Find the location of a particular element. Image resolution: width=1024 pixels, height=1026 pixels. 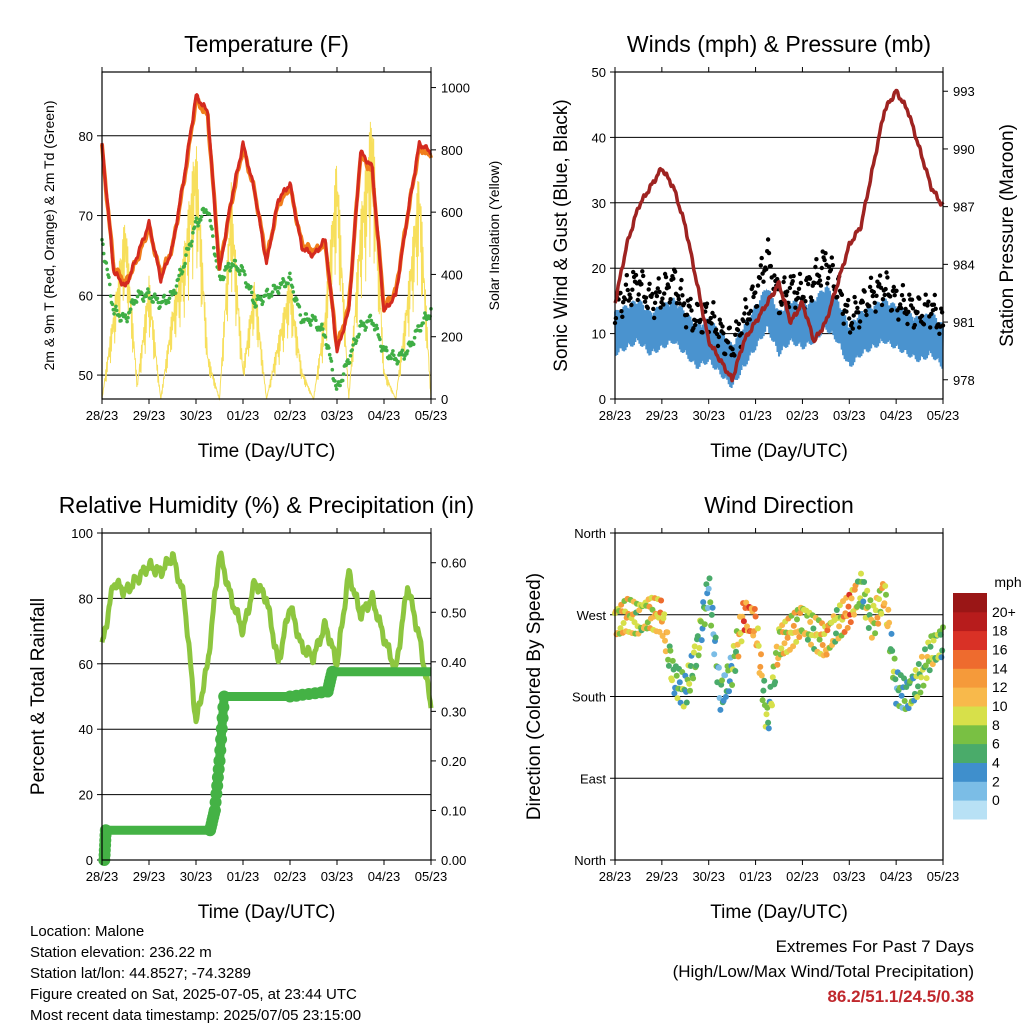

humidity-y2-tick-label: 0.10 is located at coordinates (453, 810).